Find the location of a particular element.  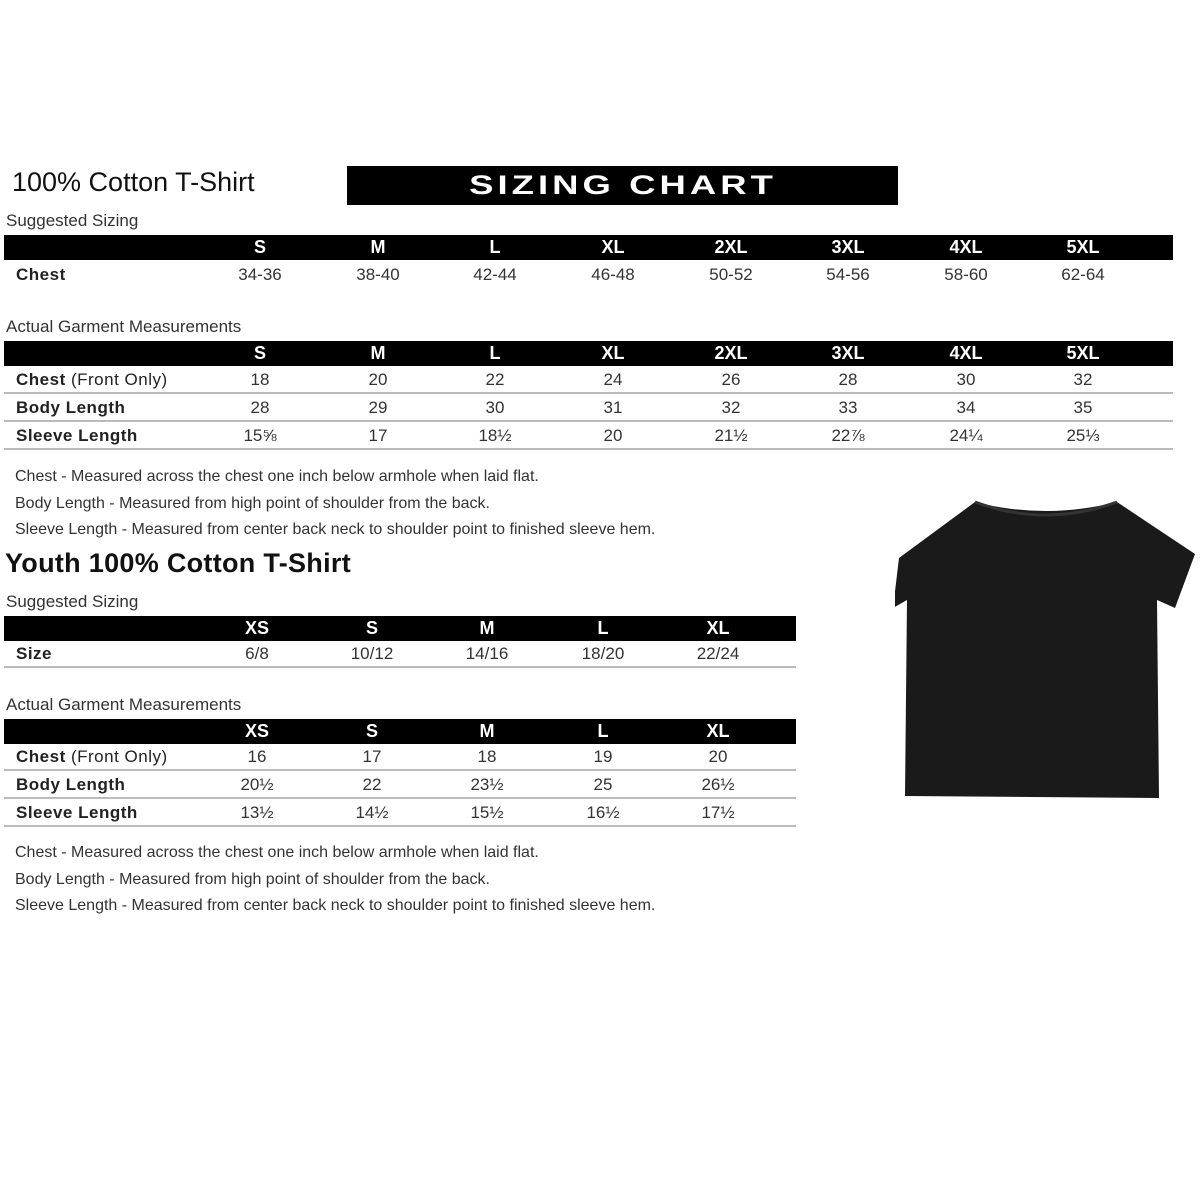

sizing-chart-banner: SIZING CHART is located at coordinates (622, 185).